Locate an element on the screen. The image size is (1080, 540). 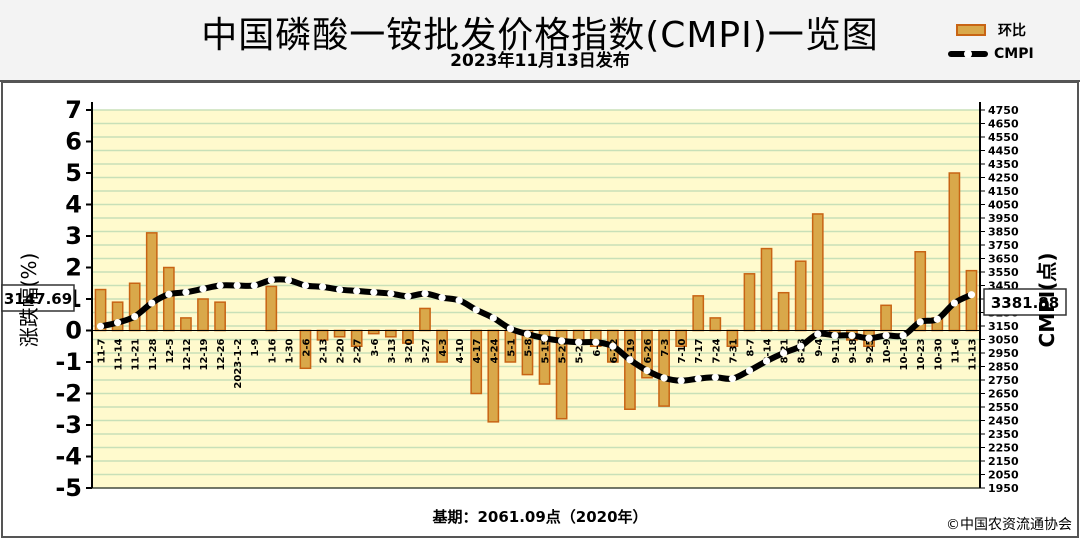
legend-bar-swatch is located at coordinates (971, 30).